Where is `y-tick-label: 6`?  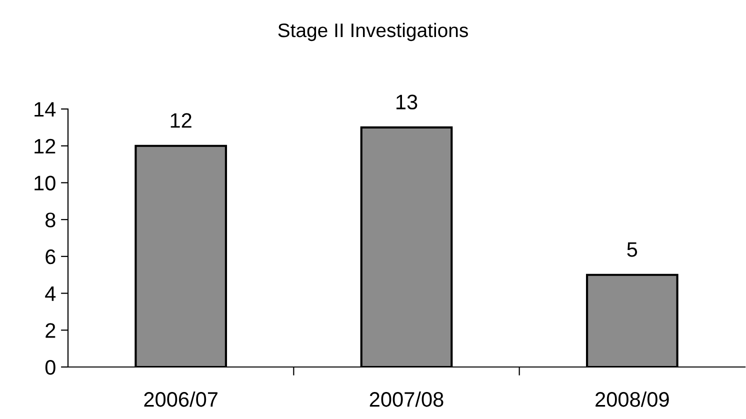
y-tick-label: 6 is located at coordinates (51, 256).